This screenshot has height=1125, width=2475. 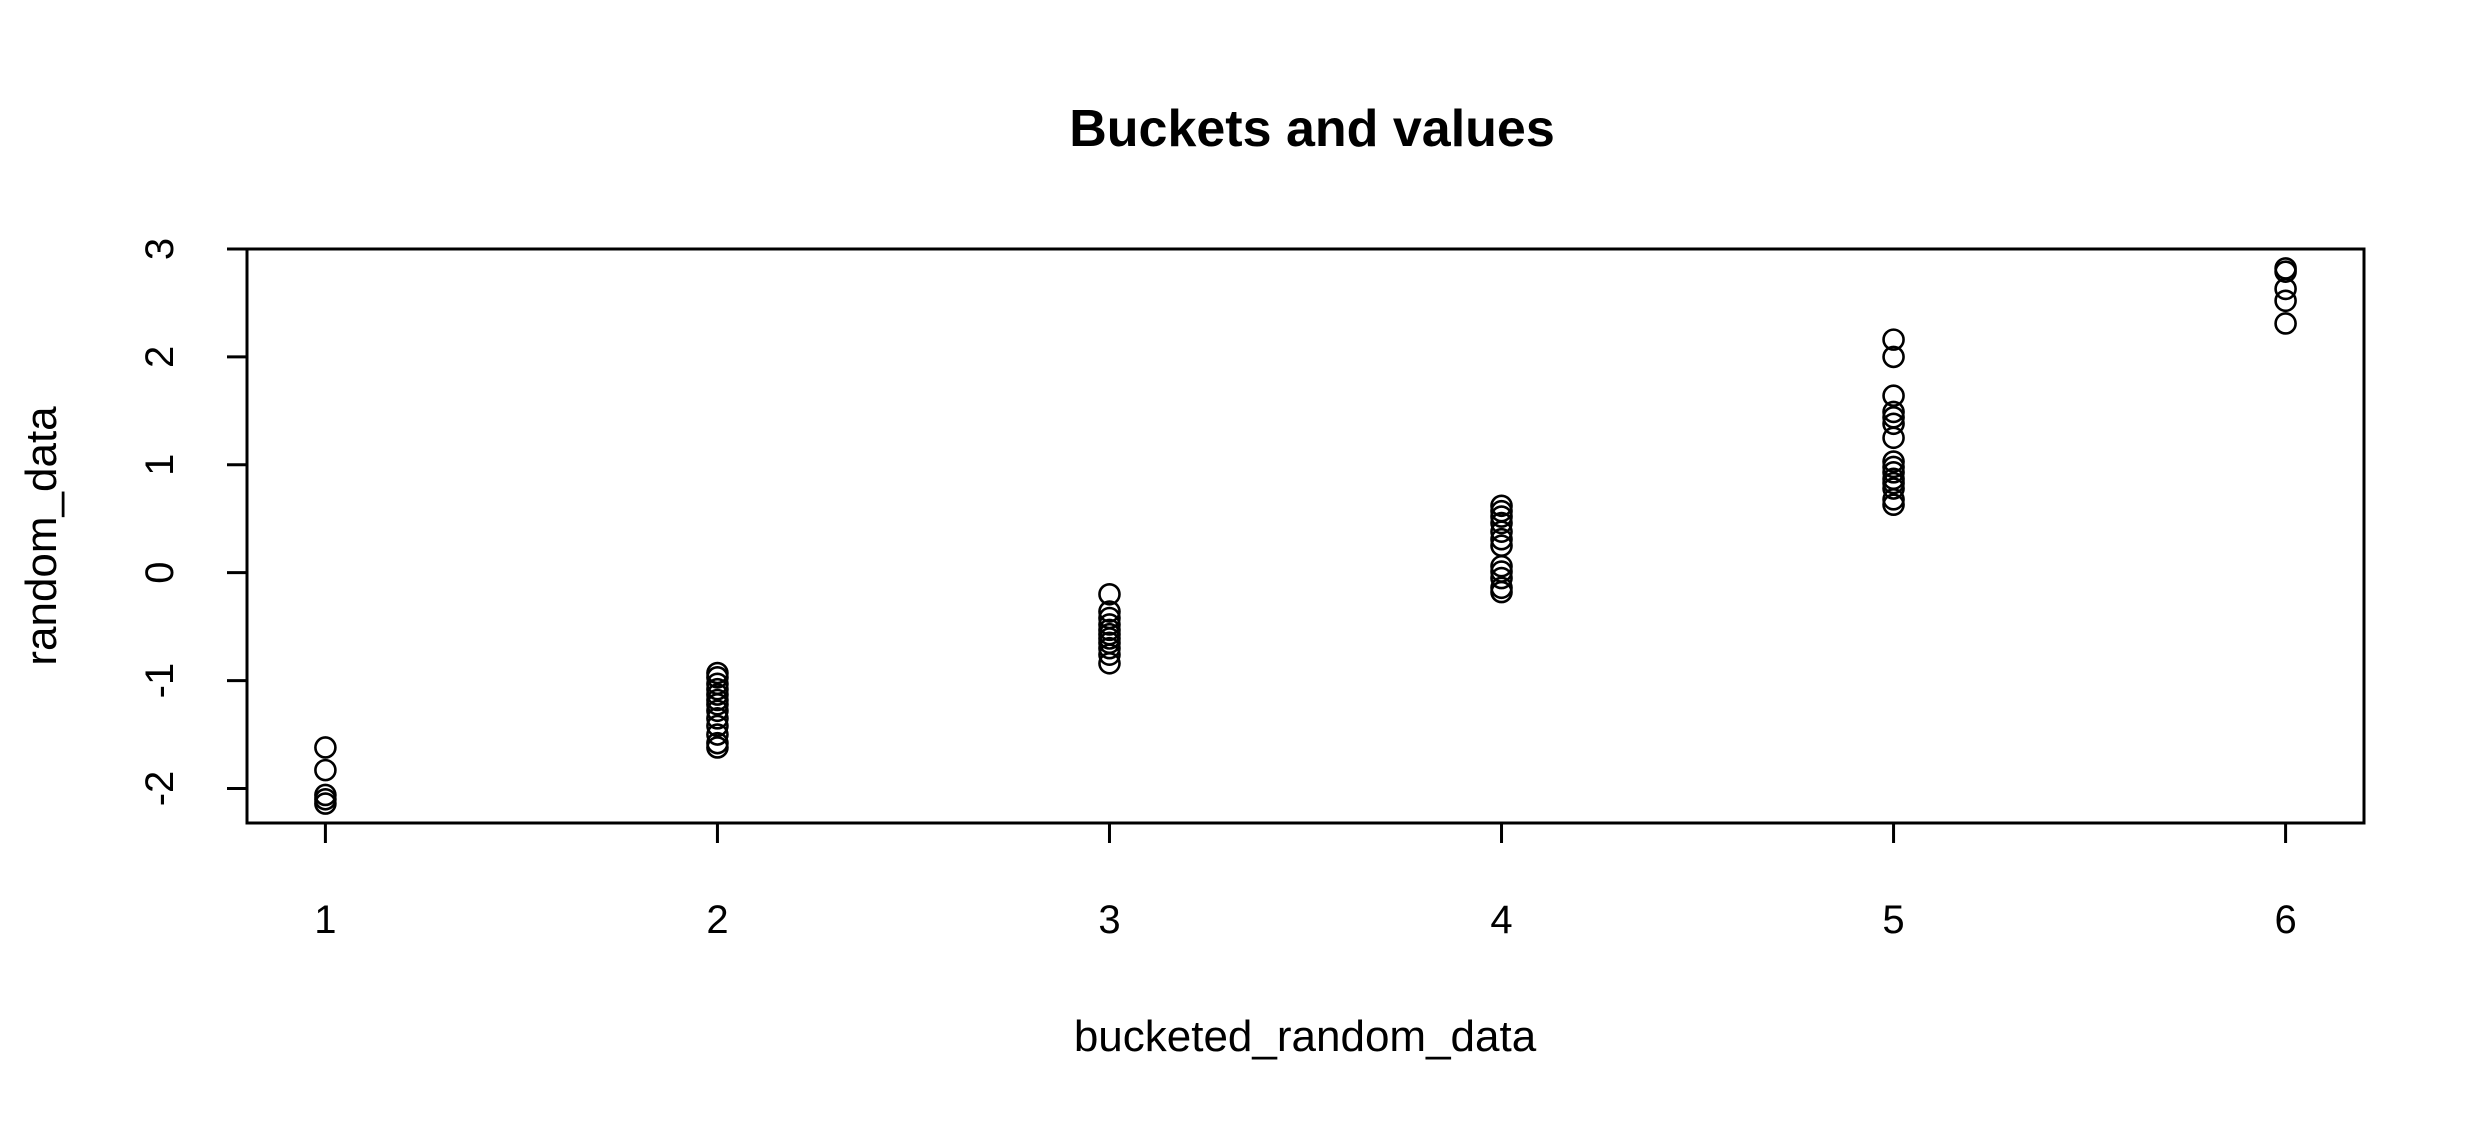 What do you see at coordinates (160, 249) in the screenshot?
I see `y-tick-label: 3` at bounding box center [160, 249].